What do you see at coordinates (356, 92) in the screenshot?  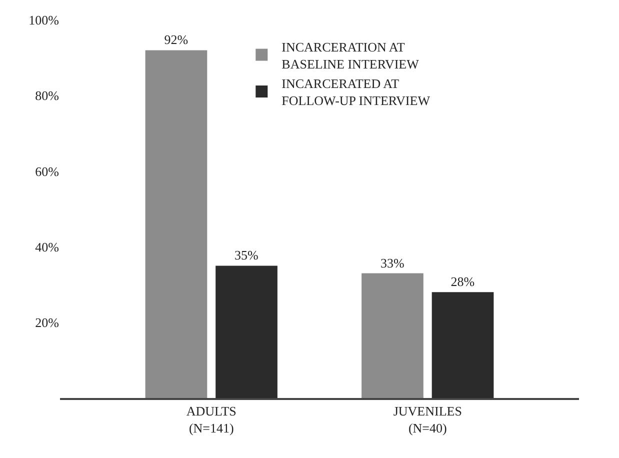 I see `legend-label: INCARCERATED AT FOLLOW-UP INTERVIEW` at bounding box center [356, 92].